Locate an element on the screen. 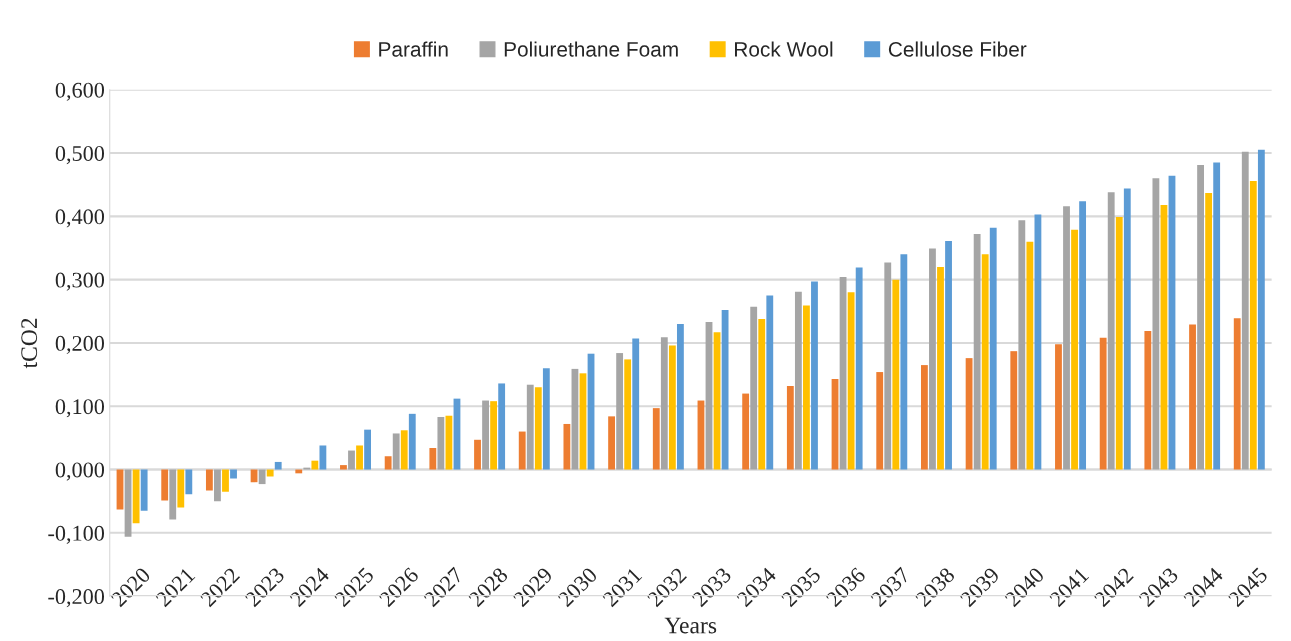  legend-label: Rock Wool is located at coordinates (784, 49).